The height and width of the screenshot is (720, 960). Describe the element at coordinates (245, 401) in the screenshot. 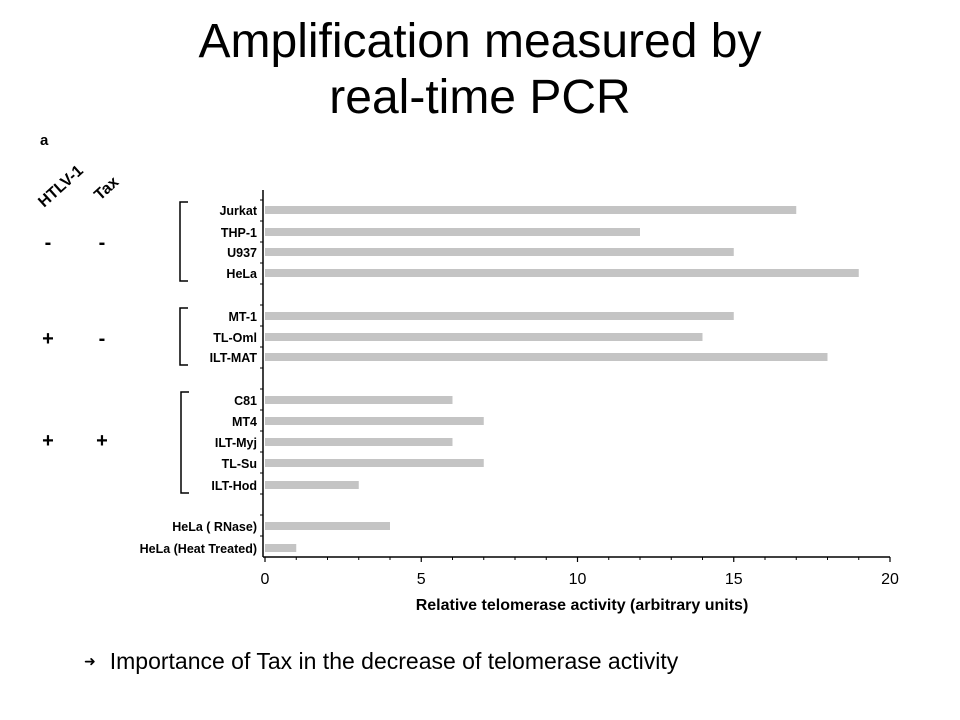

I see `category-label: C81` at that location.